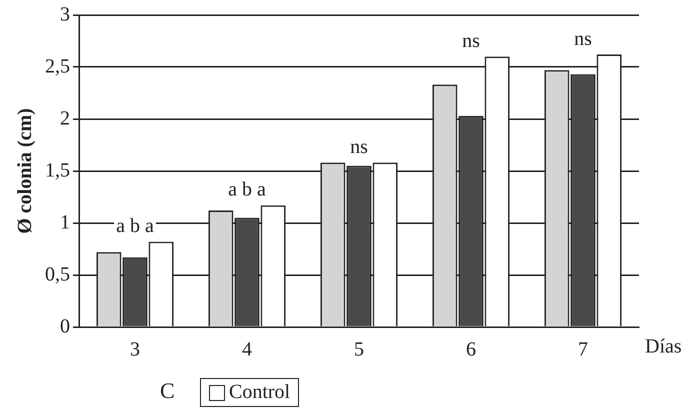 The image size is (699, 415). Describe the element at coordinates (65, 14) in the screenshot. I see `y-tick-label: 3` at that location.